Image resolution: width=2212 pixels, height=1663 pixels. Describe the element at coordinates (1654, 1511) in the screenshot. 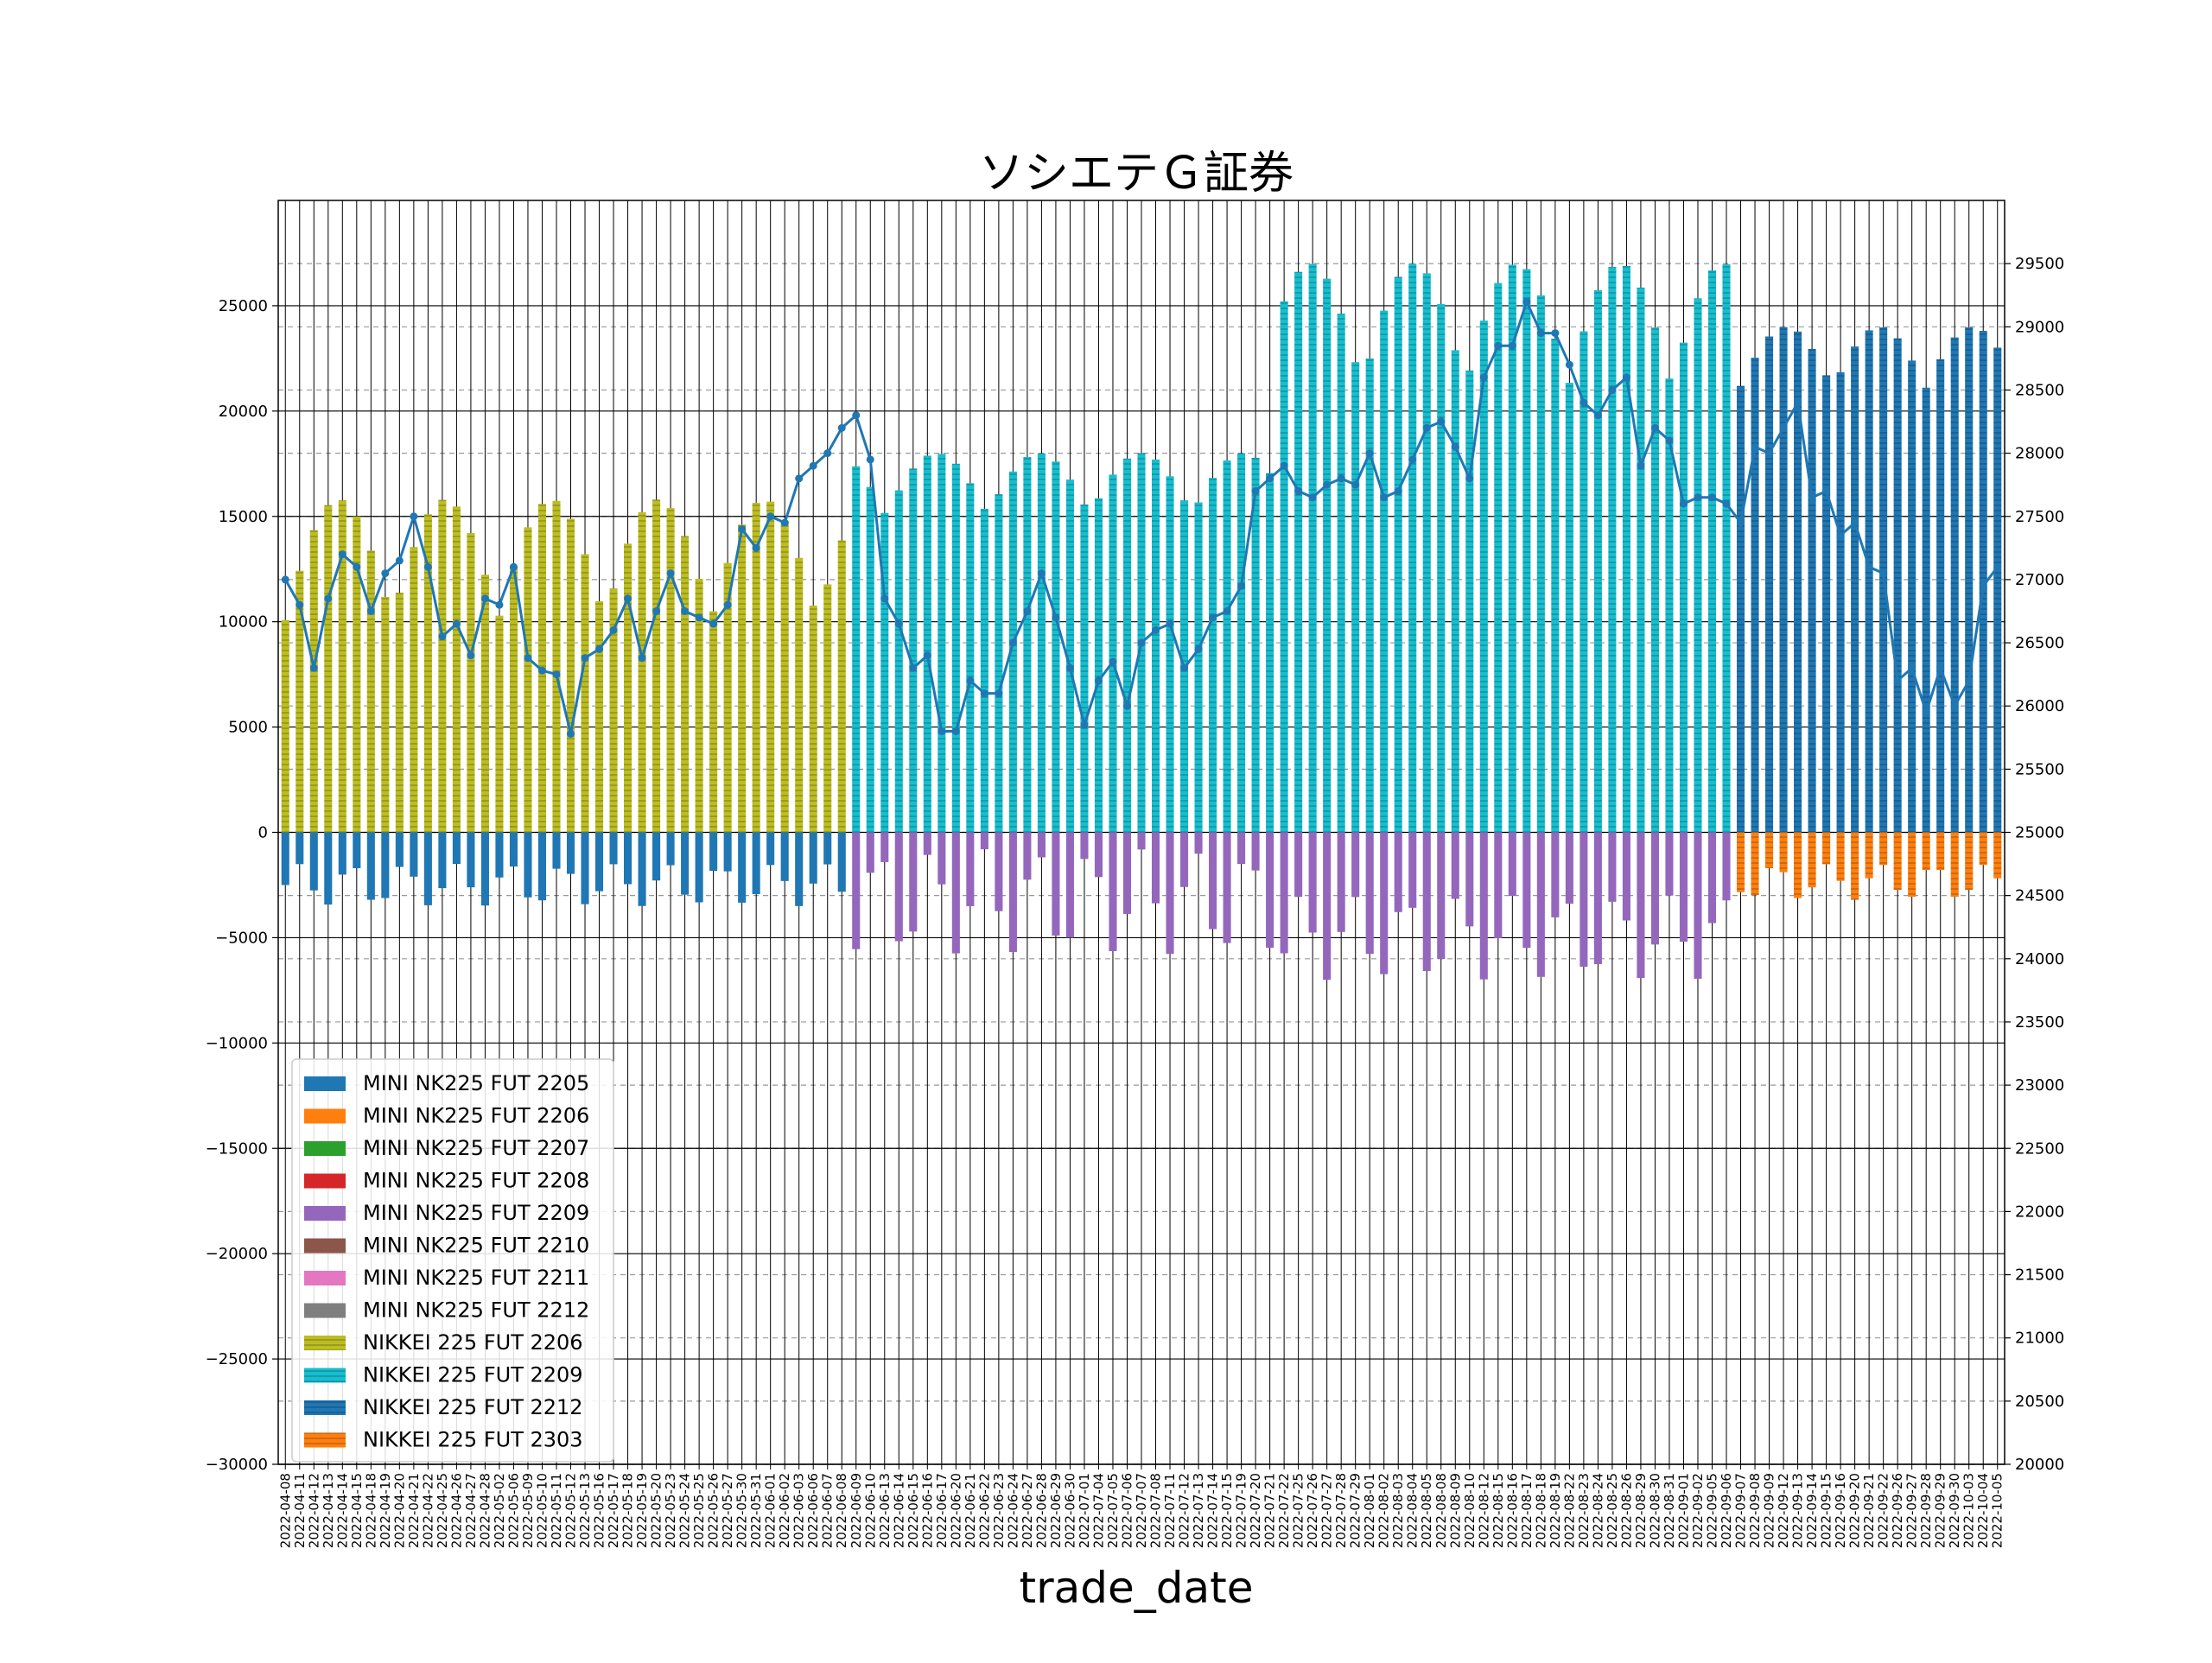

I see `x-tick-label: 2022-08-30` at that location.